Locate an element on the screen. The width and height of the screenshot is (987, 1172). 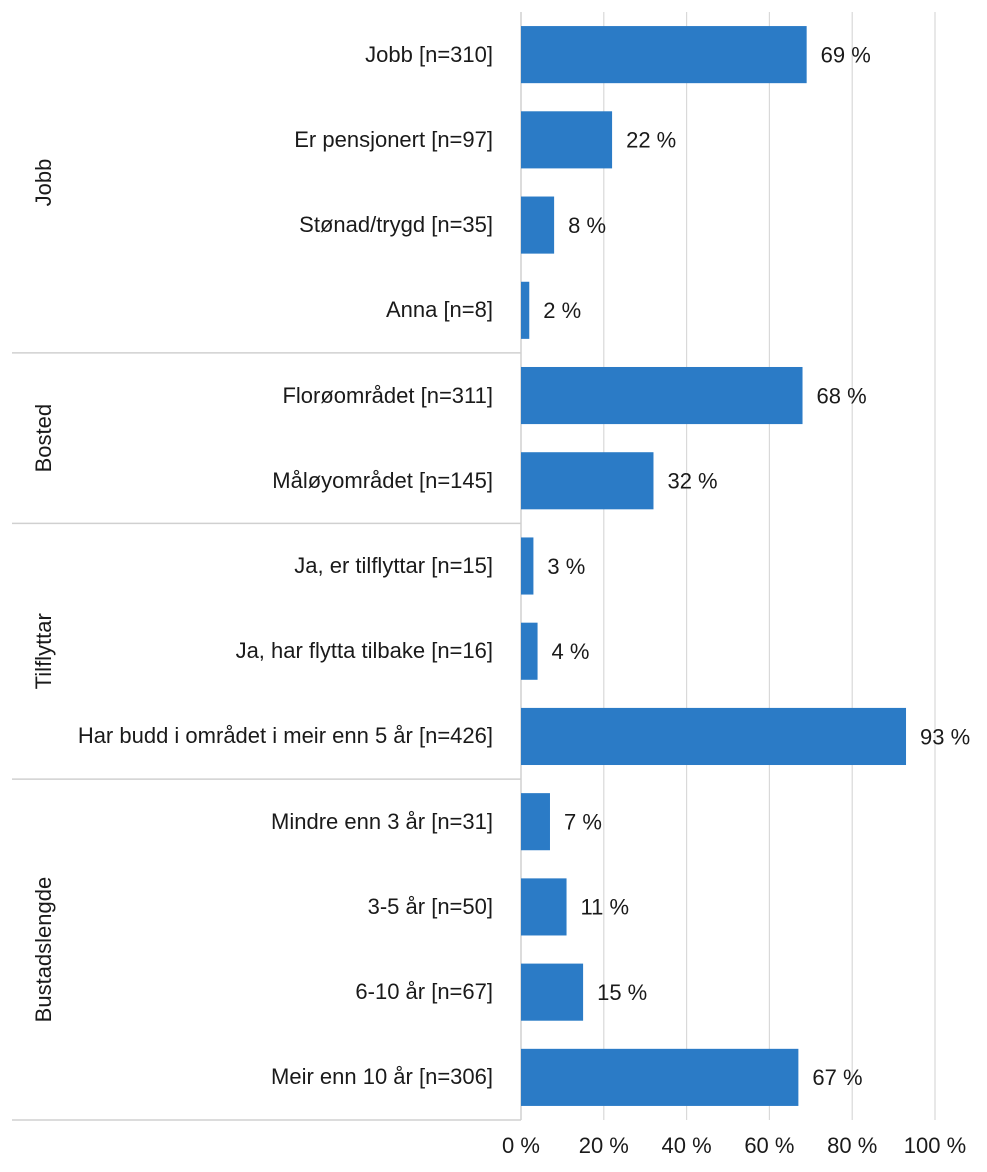
category-label-box: Meir enn 10 år [n=306] is located at coordinates (273, 1077).